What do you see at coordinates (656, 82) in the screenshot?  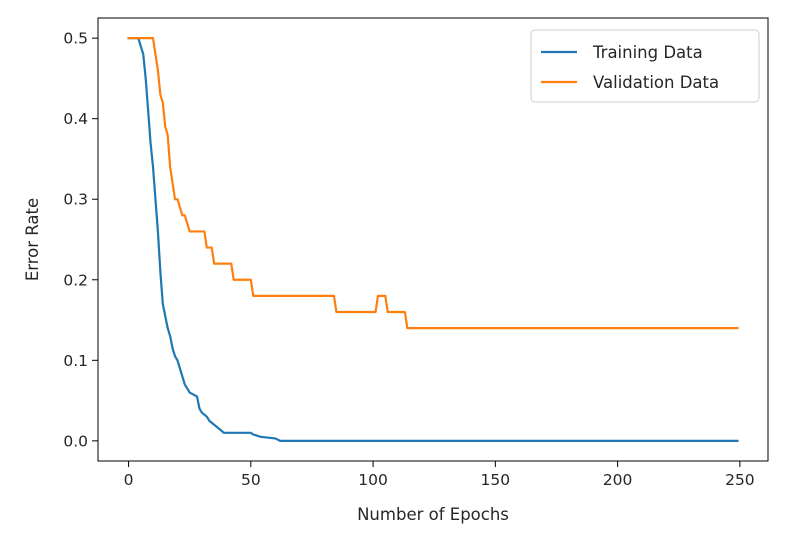 I see `legend-label-validation-data: Validation Data` at bounding box center [656, 82].